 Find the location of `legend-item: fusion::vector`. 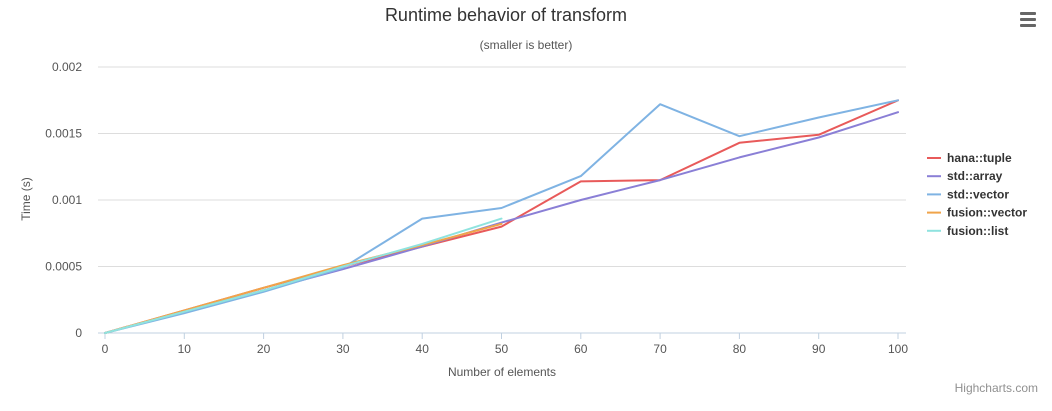

legend-item: fusion::vector is located at coordinates (977, 213).